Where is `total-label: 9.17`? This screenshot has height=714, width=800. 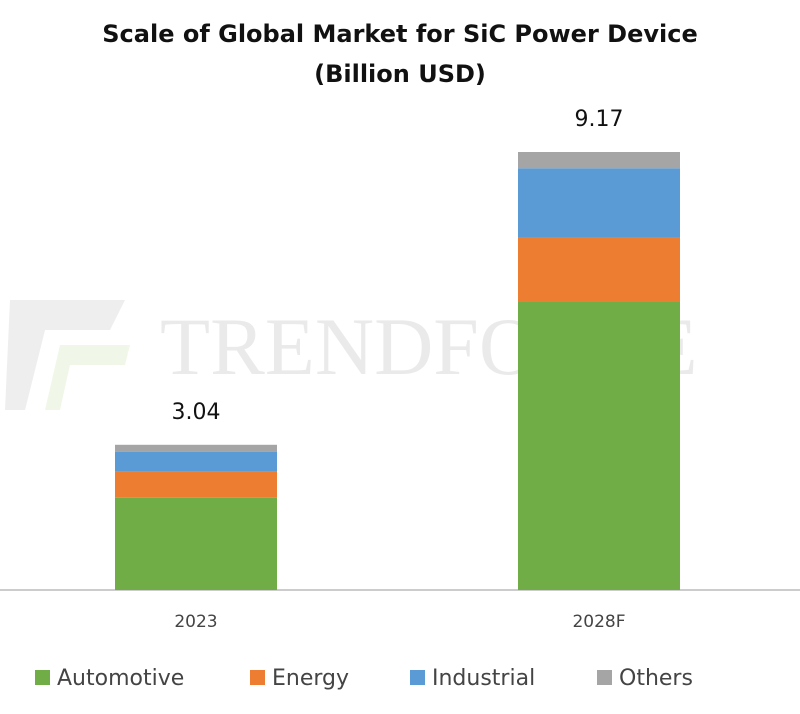
total-label: 9.17 is located at coordinates (599, 119).